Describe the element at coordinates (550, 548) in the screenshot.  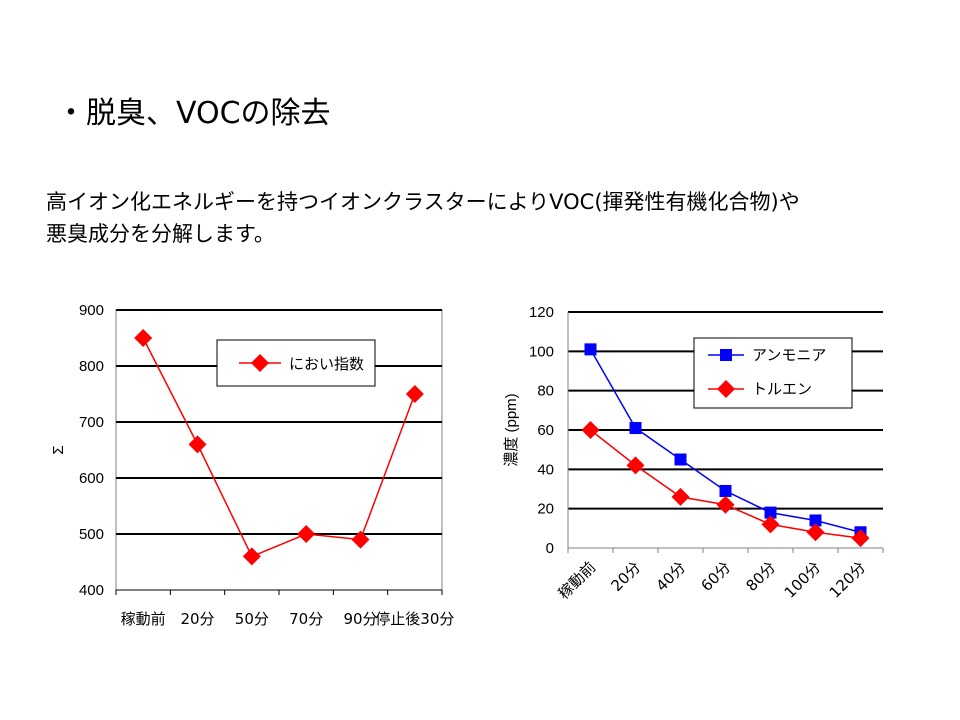
I see `y-tick-label: 0` at that location.